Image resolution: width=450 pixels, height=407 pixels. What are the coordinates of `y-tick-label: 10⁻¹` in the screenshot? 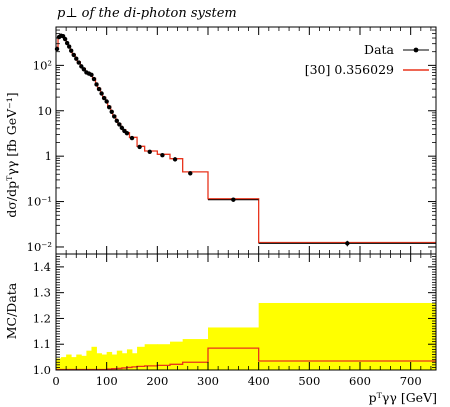 It's located at (39, 202).